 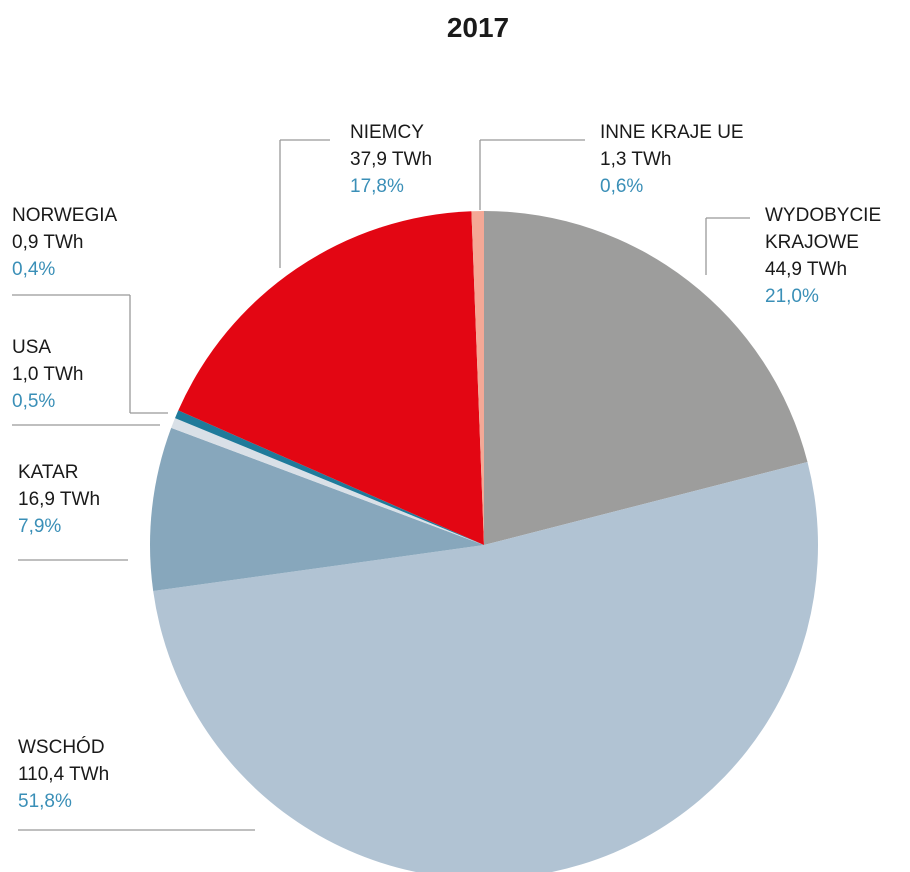 What do you see at coordinates (622, 186) in the screenshot?
I see `percent-label: 0,6%` at bounding box center [622, 186].